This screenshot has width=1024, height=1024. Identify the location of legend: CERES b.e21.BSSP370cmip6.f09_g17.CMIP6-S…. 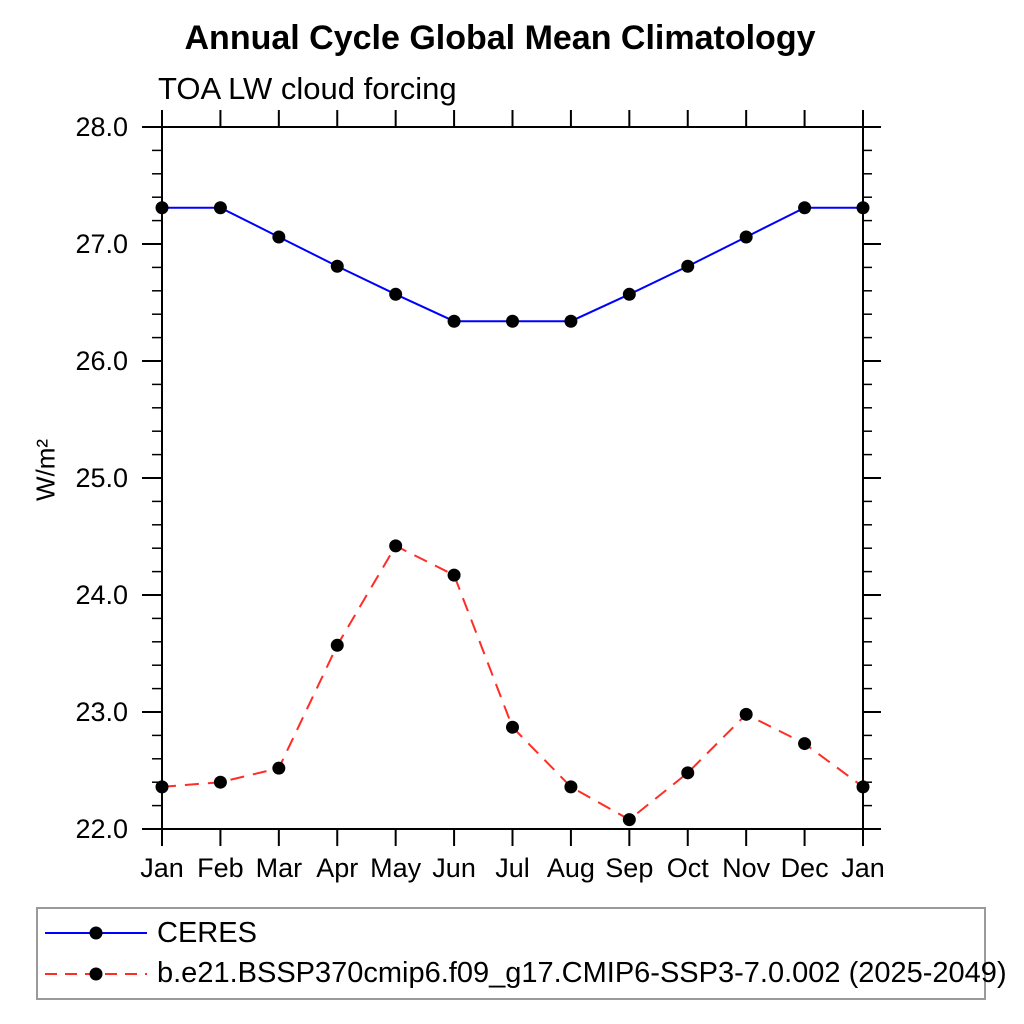
(521, 953).